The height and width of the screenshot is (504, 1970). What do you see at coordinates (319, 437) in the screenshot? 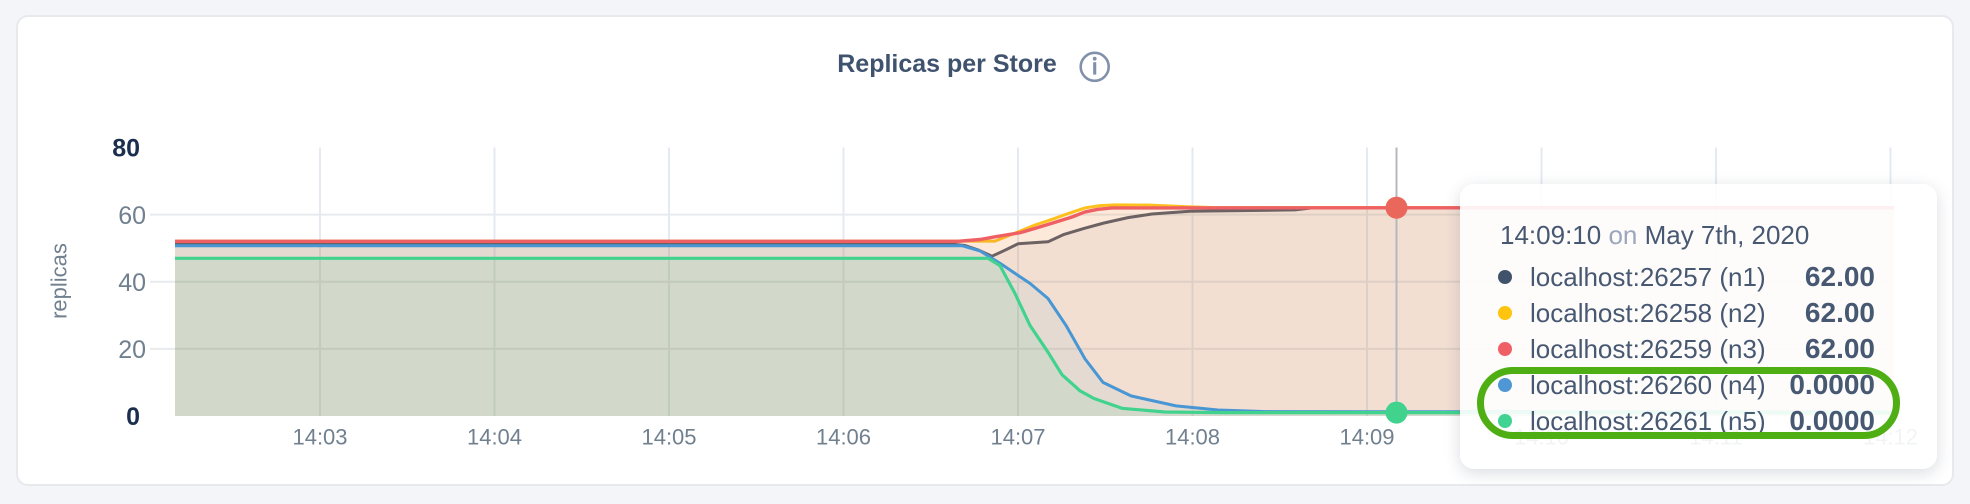
I see `svg-text: 14:03` at bounding box center [319, 437].